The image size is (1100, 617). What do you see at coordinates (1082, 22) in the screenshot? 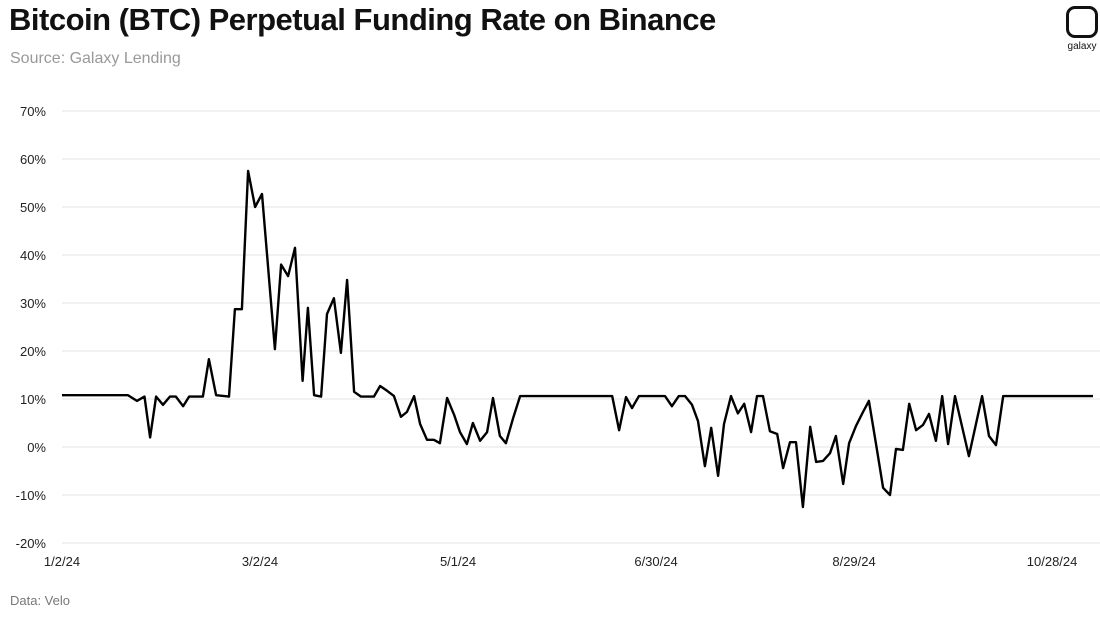
I see `logo-mark-icon` at bounding box center [1082, 22].